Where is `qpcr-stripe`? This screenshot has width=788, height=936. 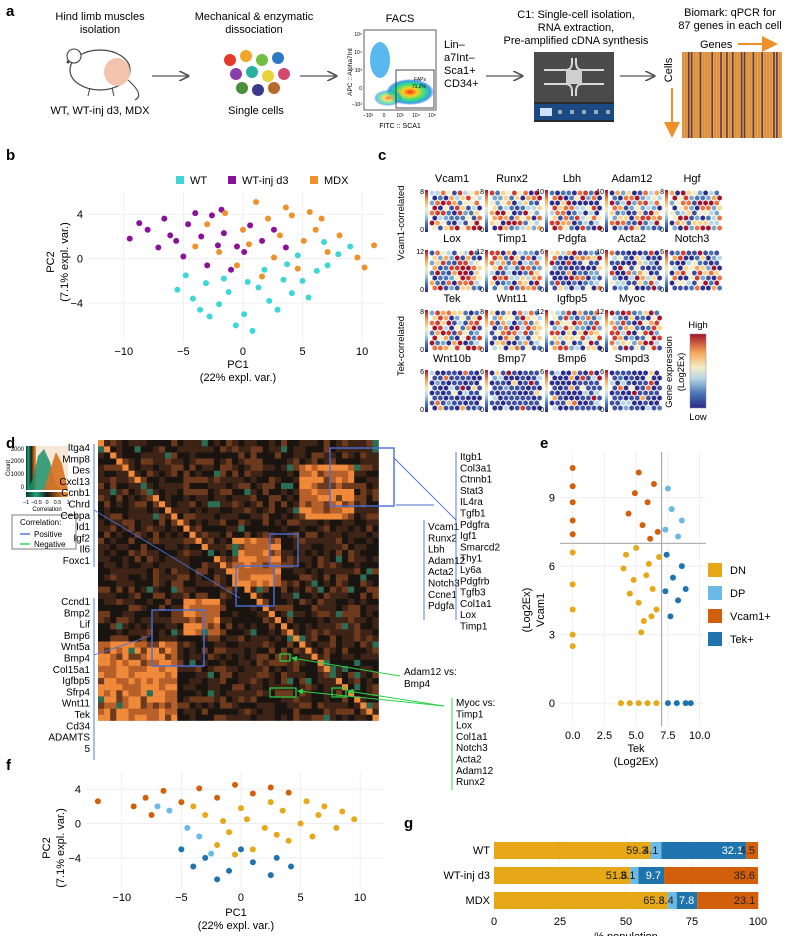 qpcr-stripe is located at coordinates (771, 95).